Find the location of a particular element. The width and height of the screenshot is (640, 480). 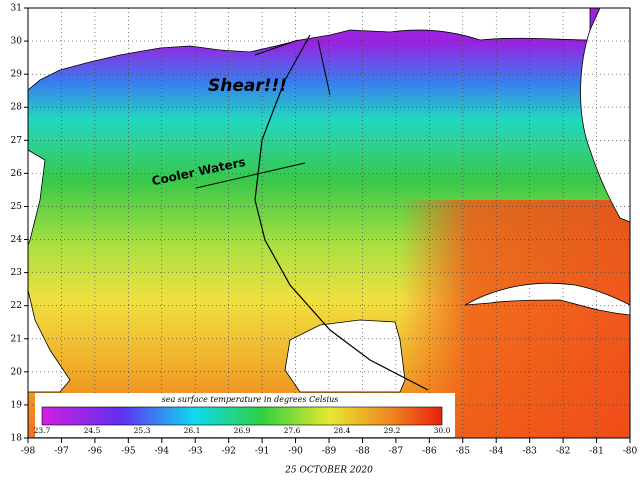

lat-label: 26 is located at coordinates (17, 174).